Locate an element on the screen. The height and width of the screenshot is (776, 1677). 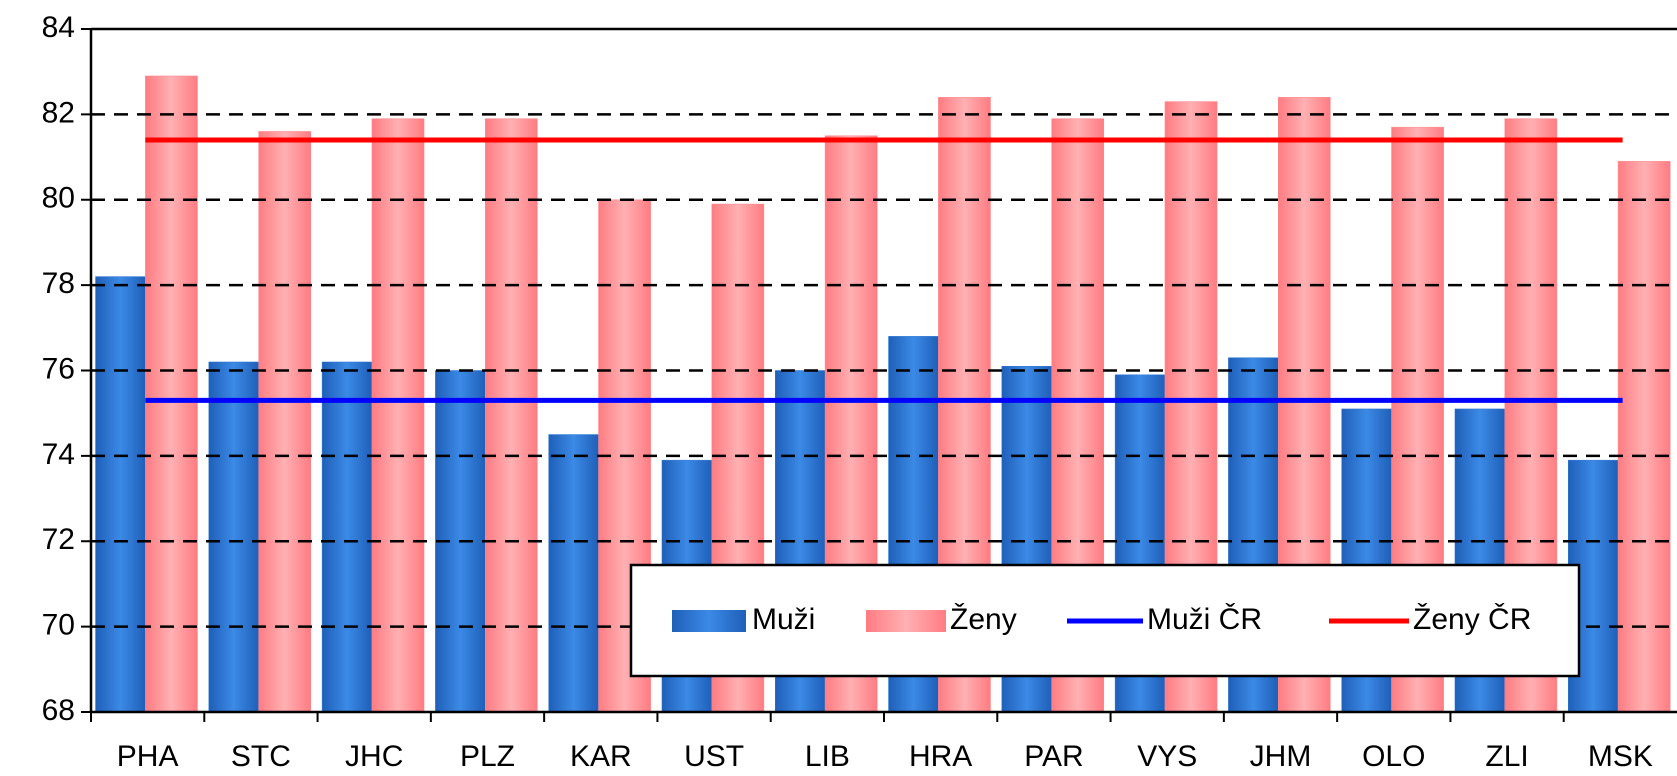
y-tick-label: 72 is located at coordinates (58, 539).